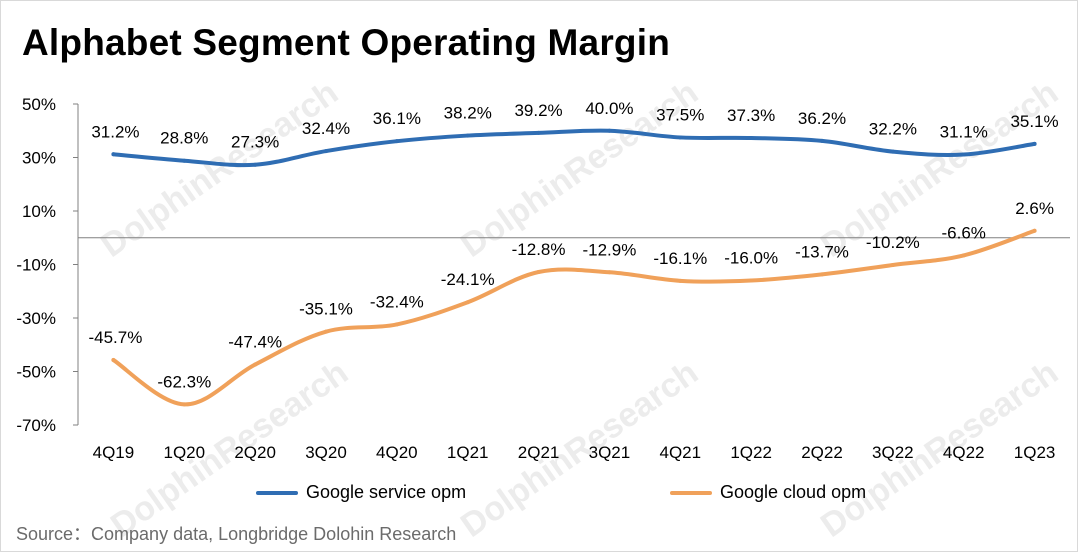 The width and height of the screenshot is (1080, 554). What do you see at coordinates (115, 337) in the screenshot?
I see `data-label-cloud: -45.7%` at bounding box center [115, 337].